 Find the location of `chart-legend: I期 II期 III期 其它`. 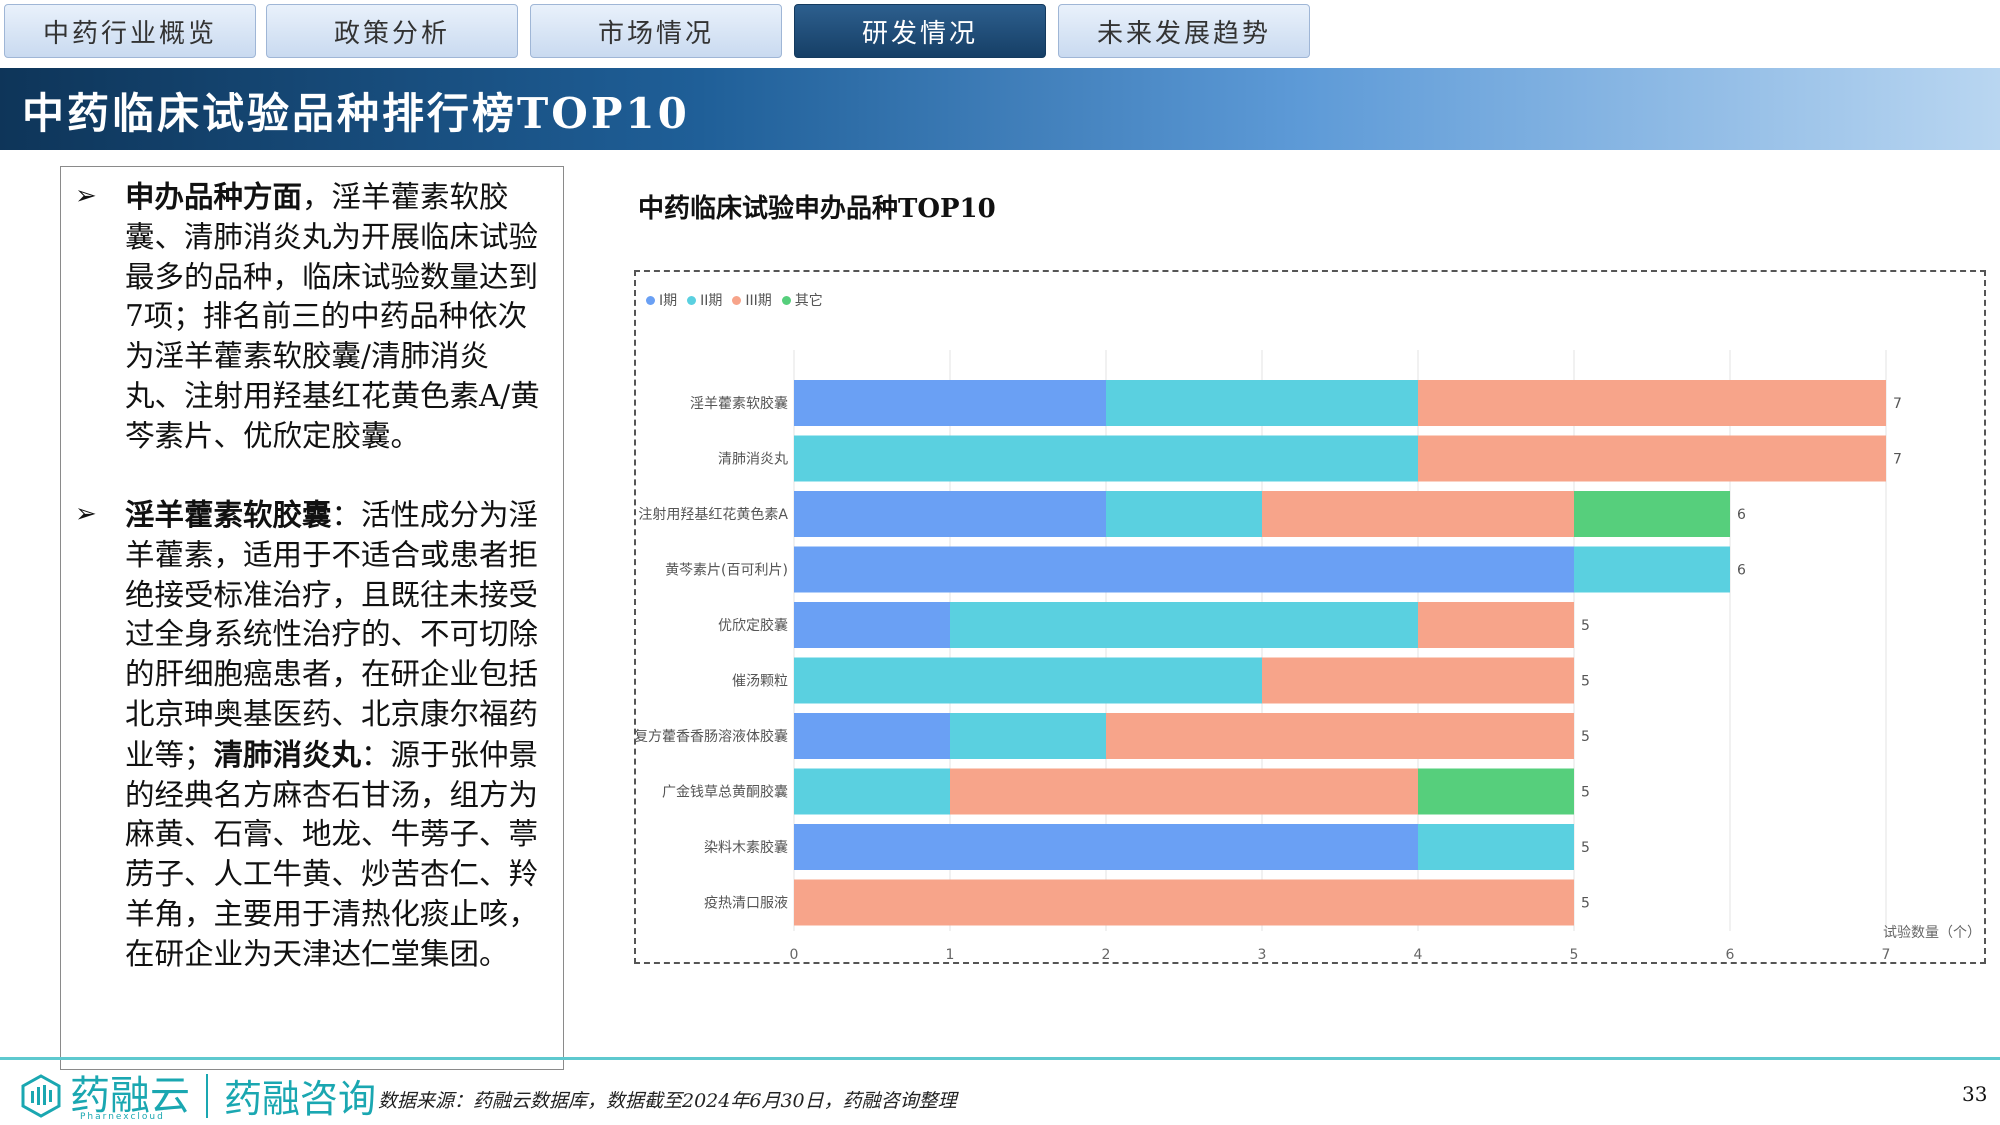

chart-legend: I期 II期 III期 其它 is located at coordinates (734, 300).